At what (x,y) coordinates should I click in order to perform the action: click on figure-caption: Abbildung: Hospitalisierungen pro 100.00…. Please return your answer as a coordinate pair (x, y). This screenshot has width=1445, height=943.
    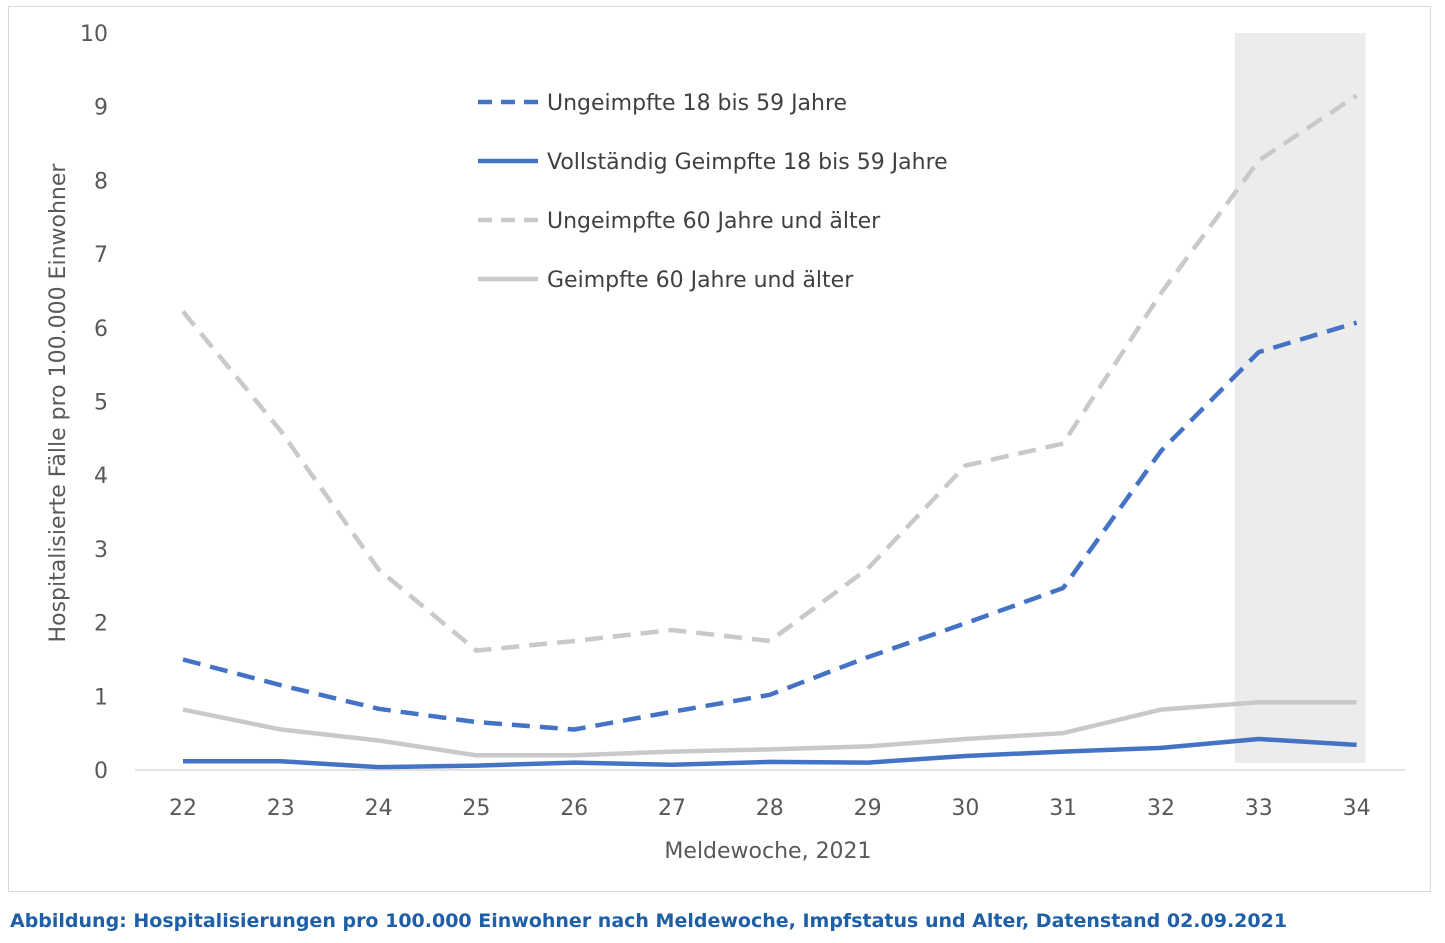
    Looking at the image, I should click on (649, 921).